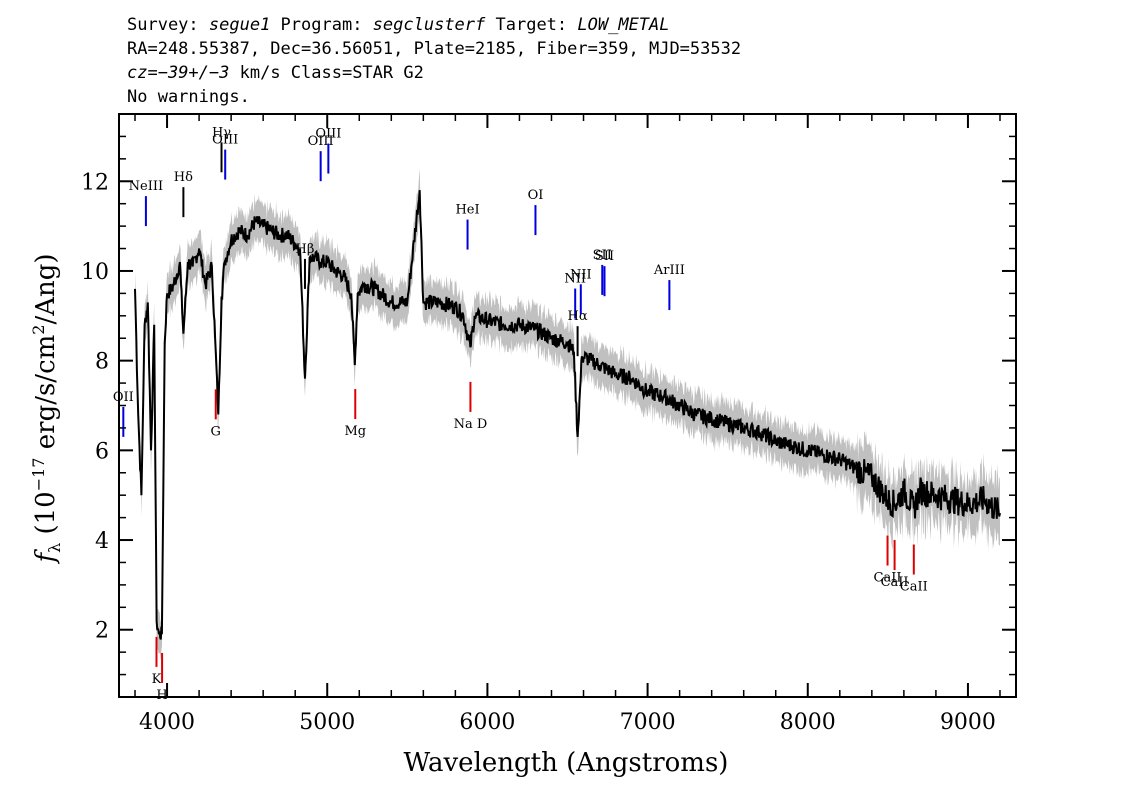 The image size is (1134, 810). What do you see at coordinates (669, 270) in the screenshot?
I see `emission-line-label-15: ArIII` at bounding box center [669, 270].